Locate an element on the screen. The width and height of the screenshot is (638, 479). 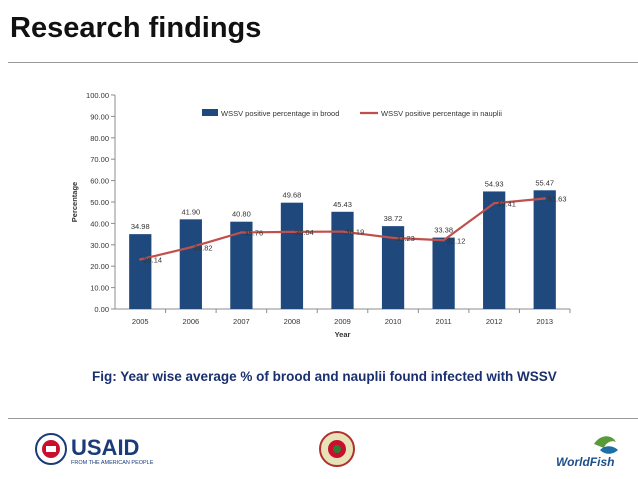
y-axis-title: Percentage is located at coordinates (74, 202).